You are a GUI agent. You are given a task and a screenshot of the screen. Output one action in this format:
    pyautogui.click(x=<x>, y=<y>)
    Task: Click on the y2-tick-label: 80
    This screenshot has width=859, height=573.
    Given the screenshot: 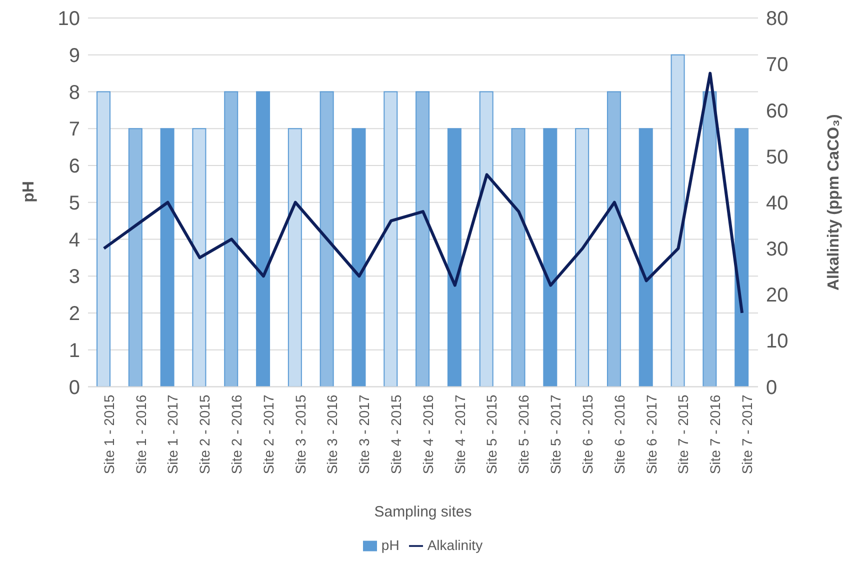 What is the action you would take?
    pyautogui.click(x=777, y=19)
    